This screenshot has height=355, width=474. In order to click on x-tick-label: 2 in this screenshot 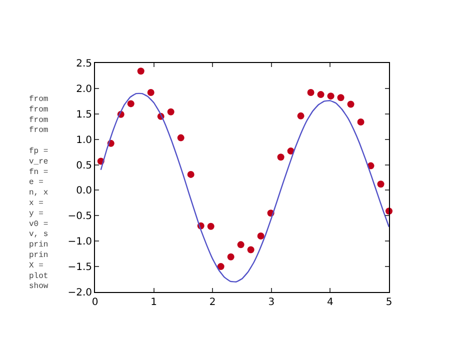, I will do `click(212, 302)`.